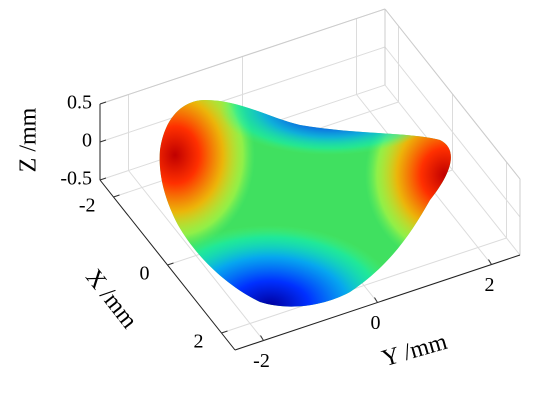 The image size is (550, 403). I want to click on z-tick-label: 0, so click(87, 141).